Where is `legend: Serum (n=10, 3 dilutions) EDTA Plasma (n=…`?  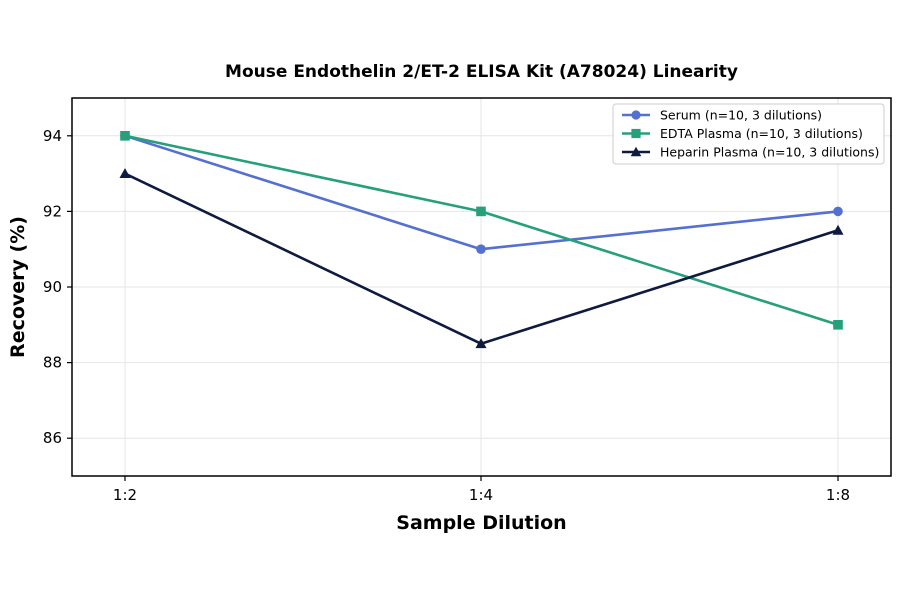
legend: Serum (n=10, 3 dilutions) EDTA Plasma (n=… is located at coordinates (748, 134).